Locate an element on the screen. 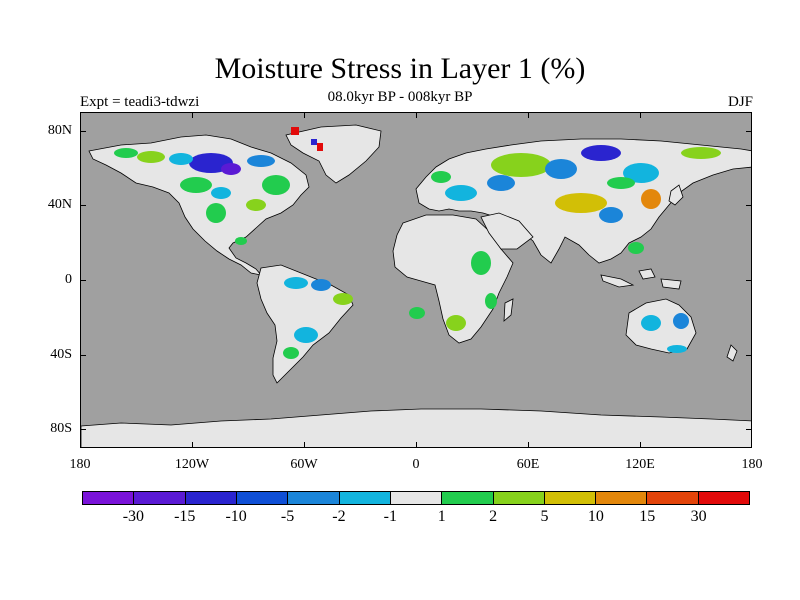 Image resolution: width=800 pixels, height=600 pixels. latitude-label: 0 is located at coordinates (68, 279).